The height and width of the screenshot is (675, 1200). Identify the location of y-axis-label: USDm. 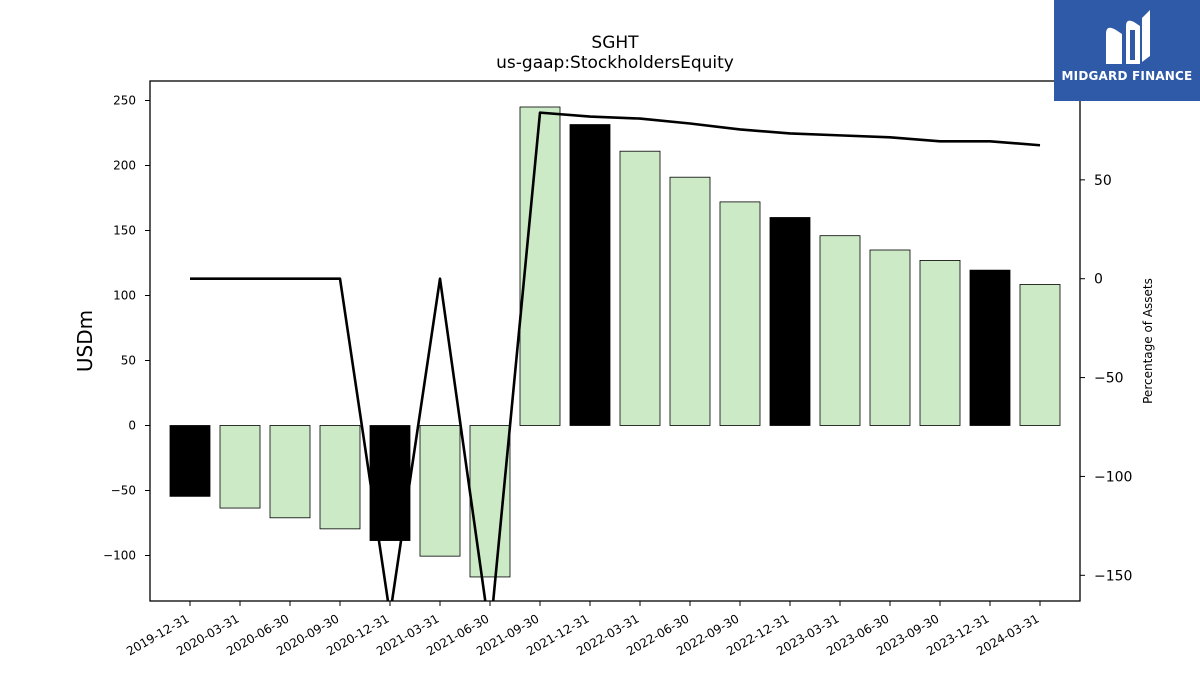
(85, 341).